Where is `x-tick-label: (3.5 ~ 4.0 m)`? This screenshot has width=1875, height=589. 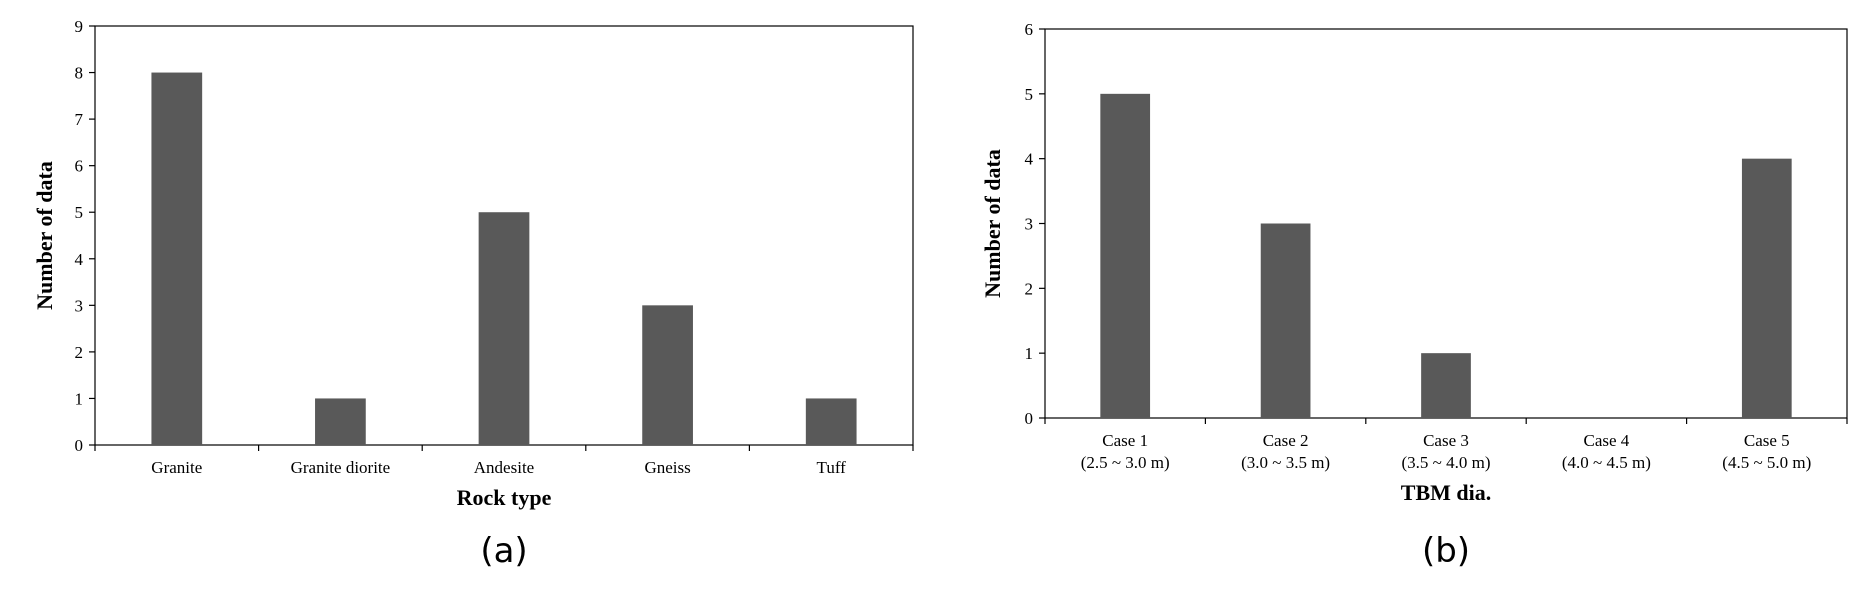
x-tick-label: (3.5 ~ 4.0 m) is located at coordinates (1446, 462).